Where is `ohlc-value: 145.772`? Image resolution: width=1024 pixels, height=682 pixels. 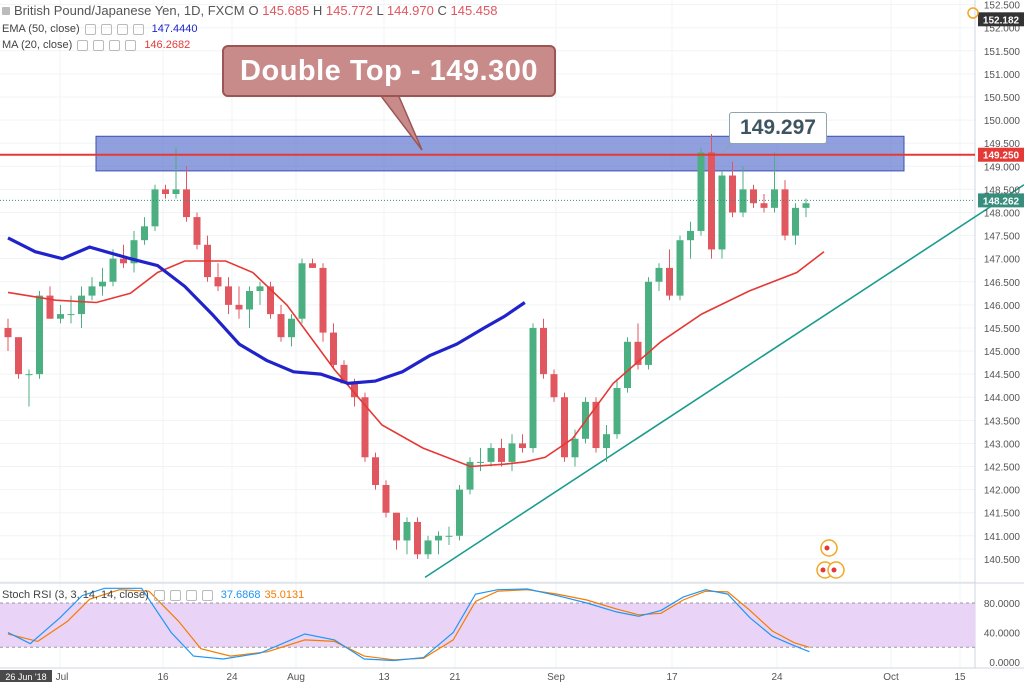
ohlc-value: 145.772 is located at coordinates (349, 10).